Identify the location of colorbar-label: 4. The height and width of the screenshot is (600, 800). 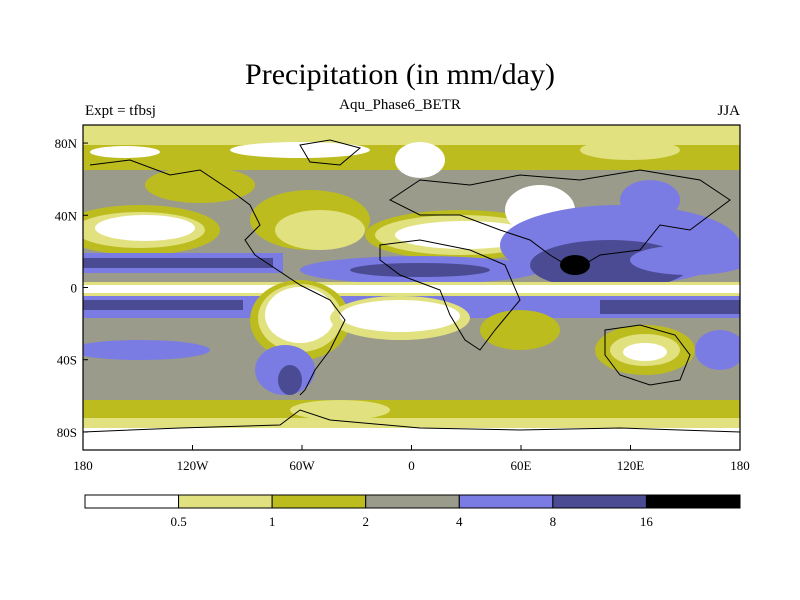
(459, 521).